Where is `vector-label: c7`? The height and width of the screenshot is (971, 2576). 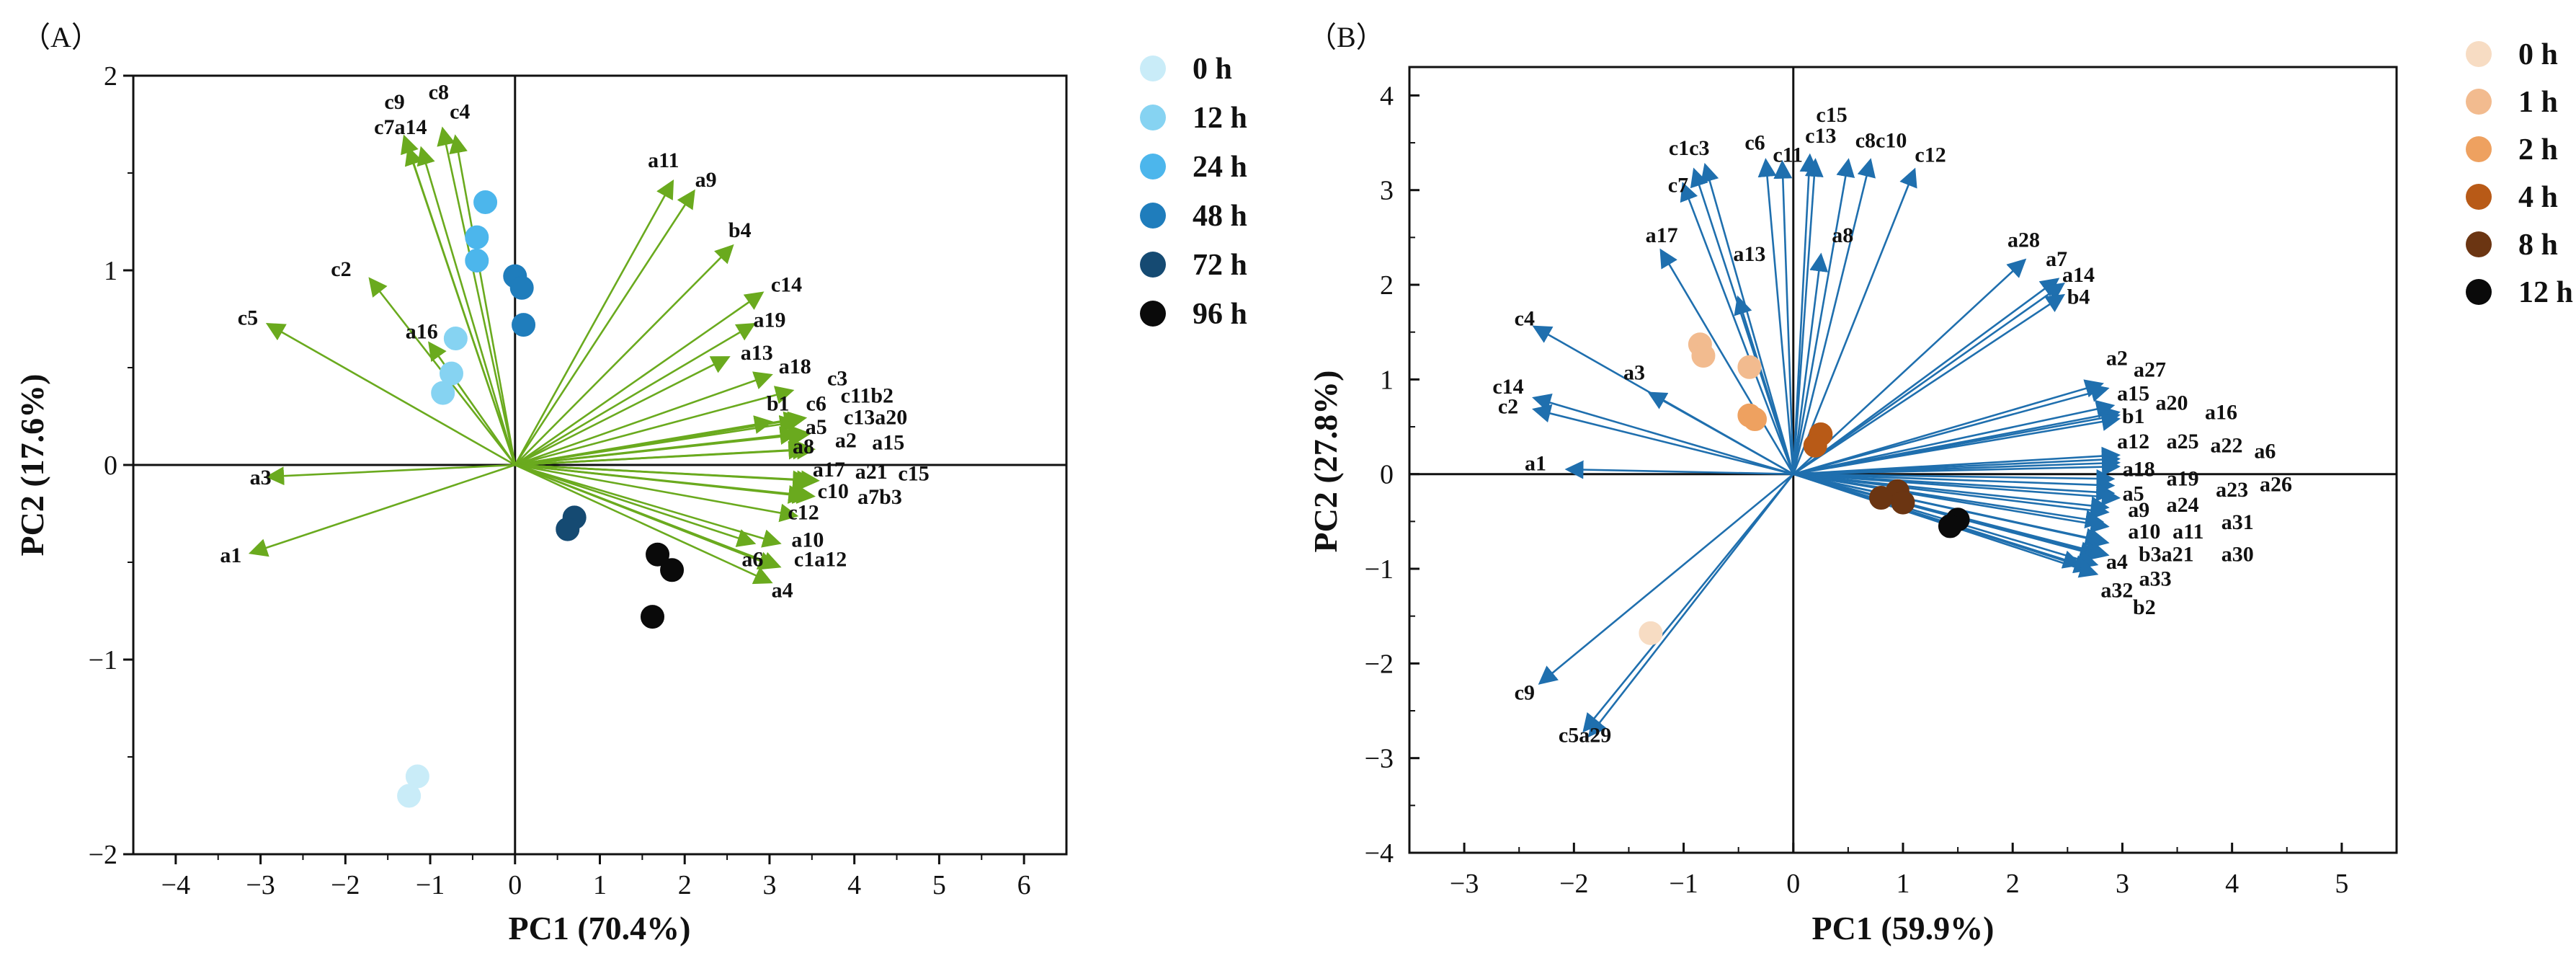 vector-label: c7 is located at coordinates (1678, 185).